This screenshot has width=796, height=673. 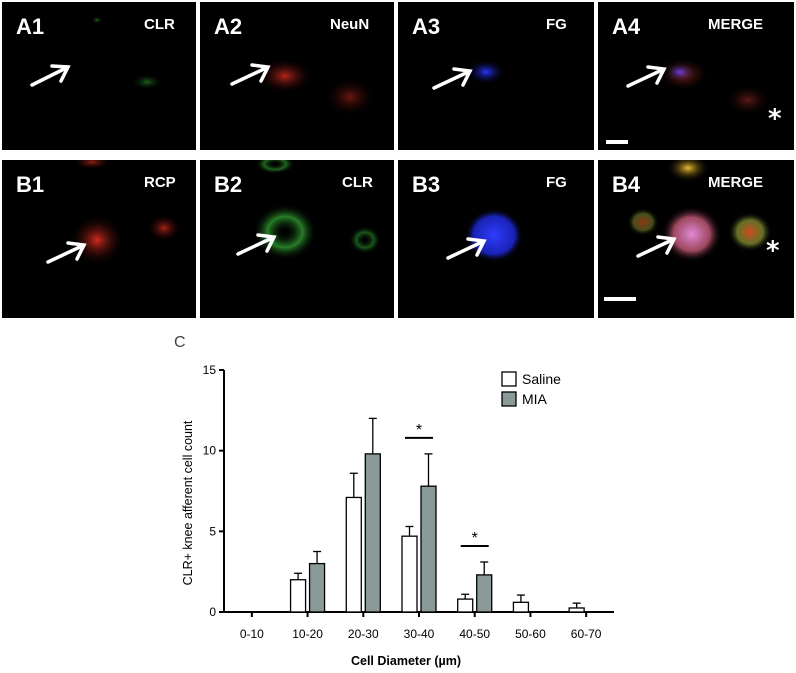 I want to click on x-tick-label: 40-50, so click(x=474, y=634).